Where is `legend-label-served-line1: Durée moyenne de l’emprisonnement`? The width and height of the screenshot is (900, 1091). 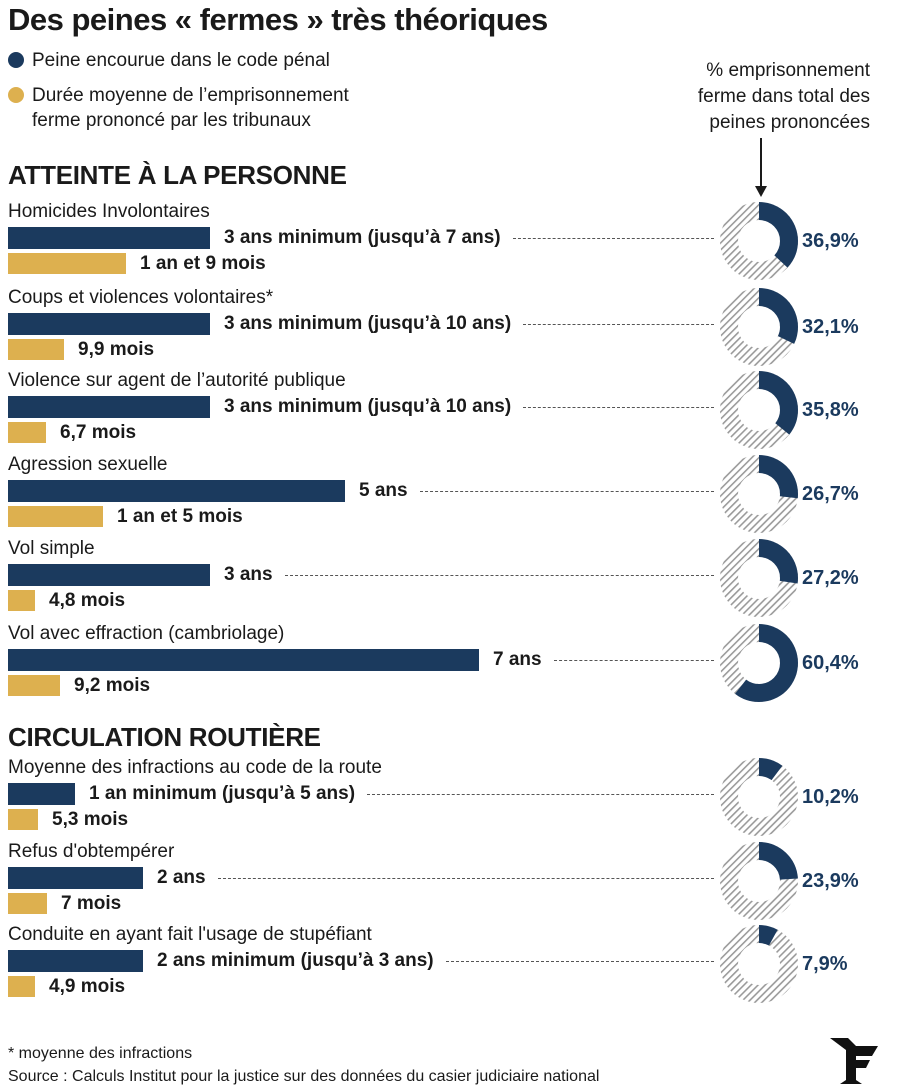 legend-label-served-line1: Durée moyenne de l’emprisonnement is located at coordinates (190, 95).